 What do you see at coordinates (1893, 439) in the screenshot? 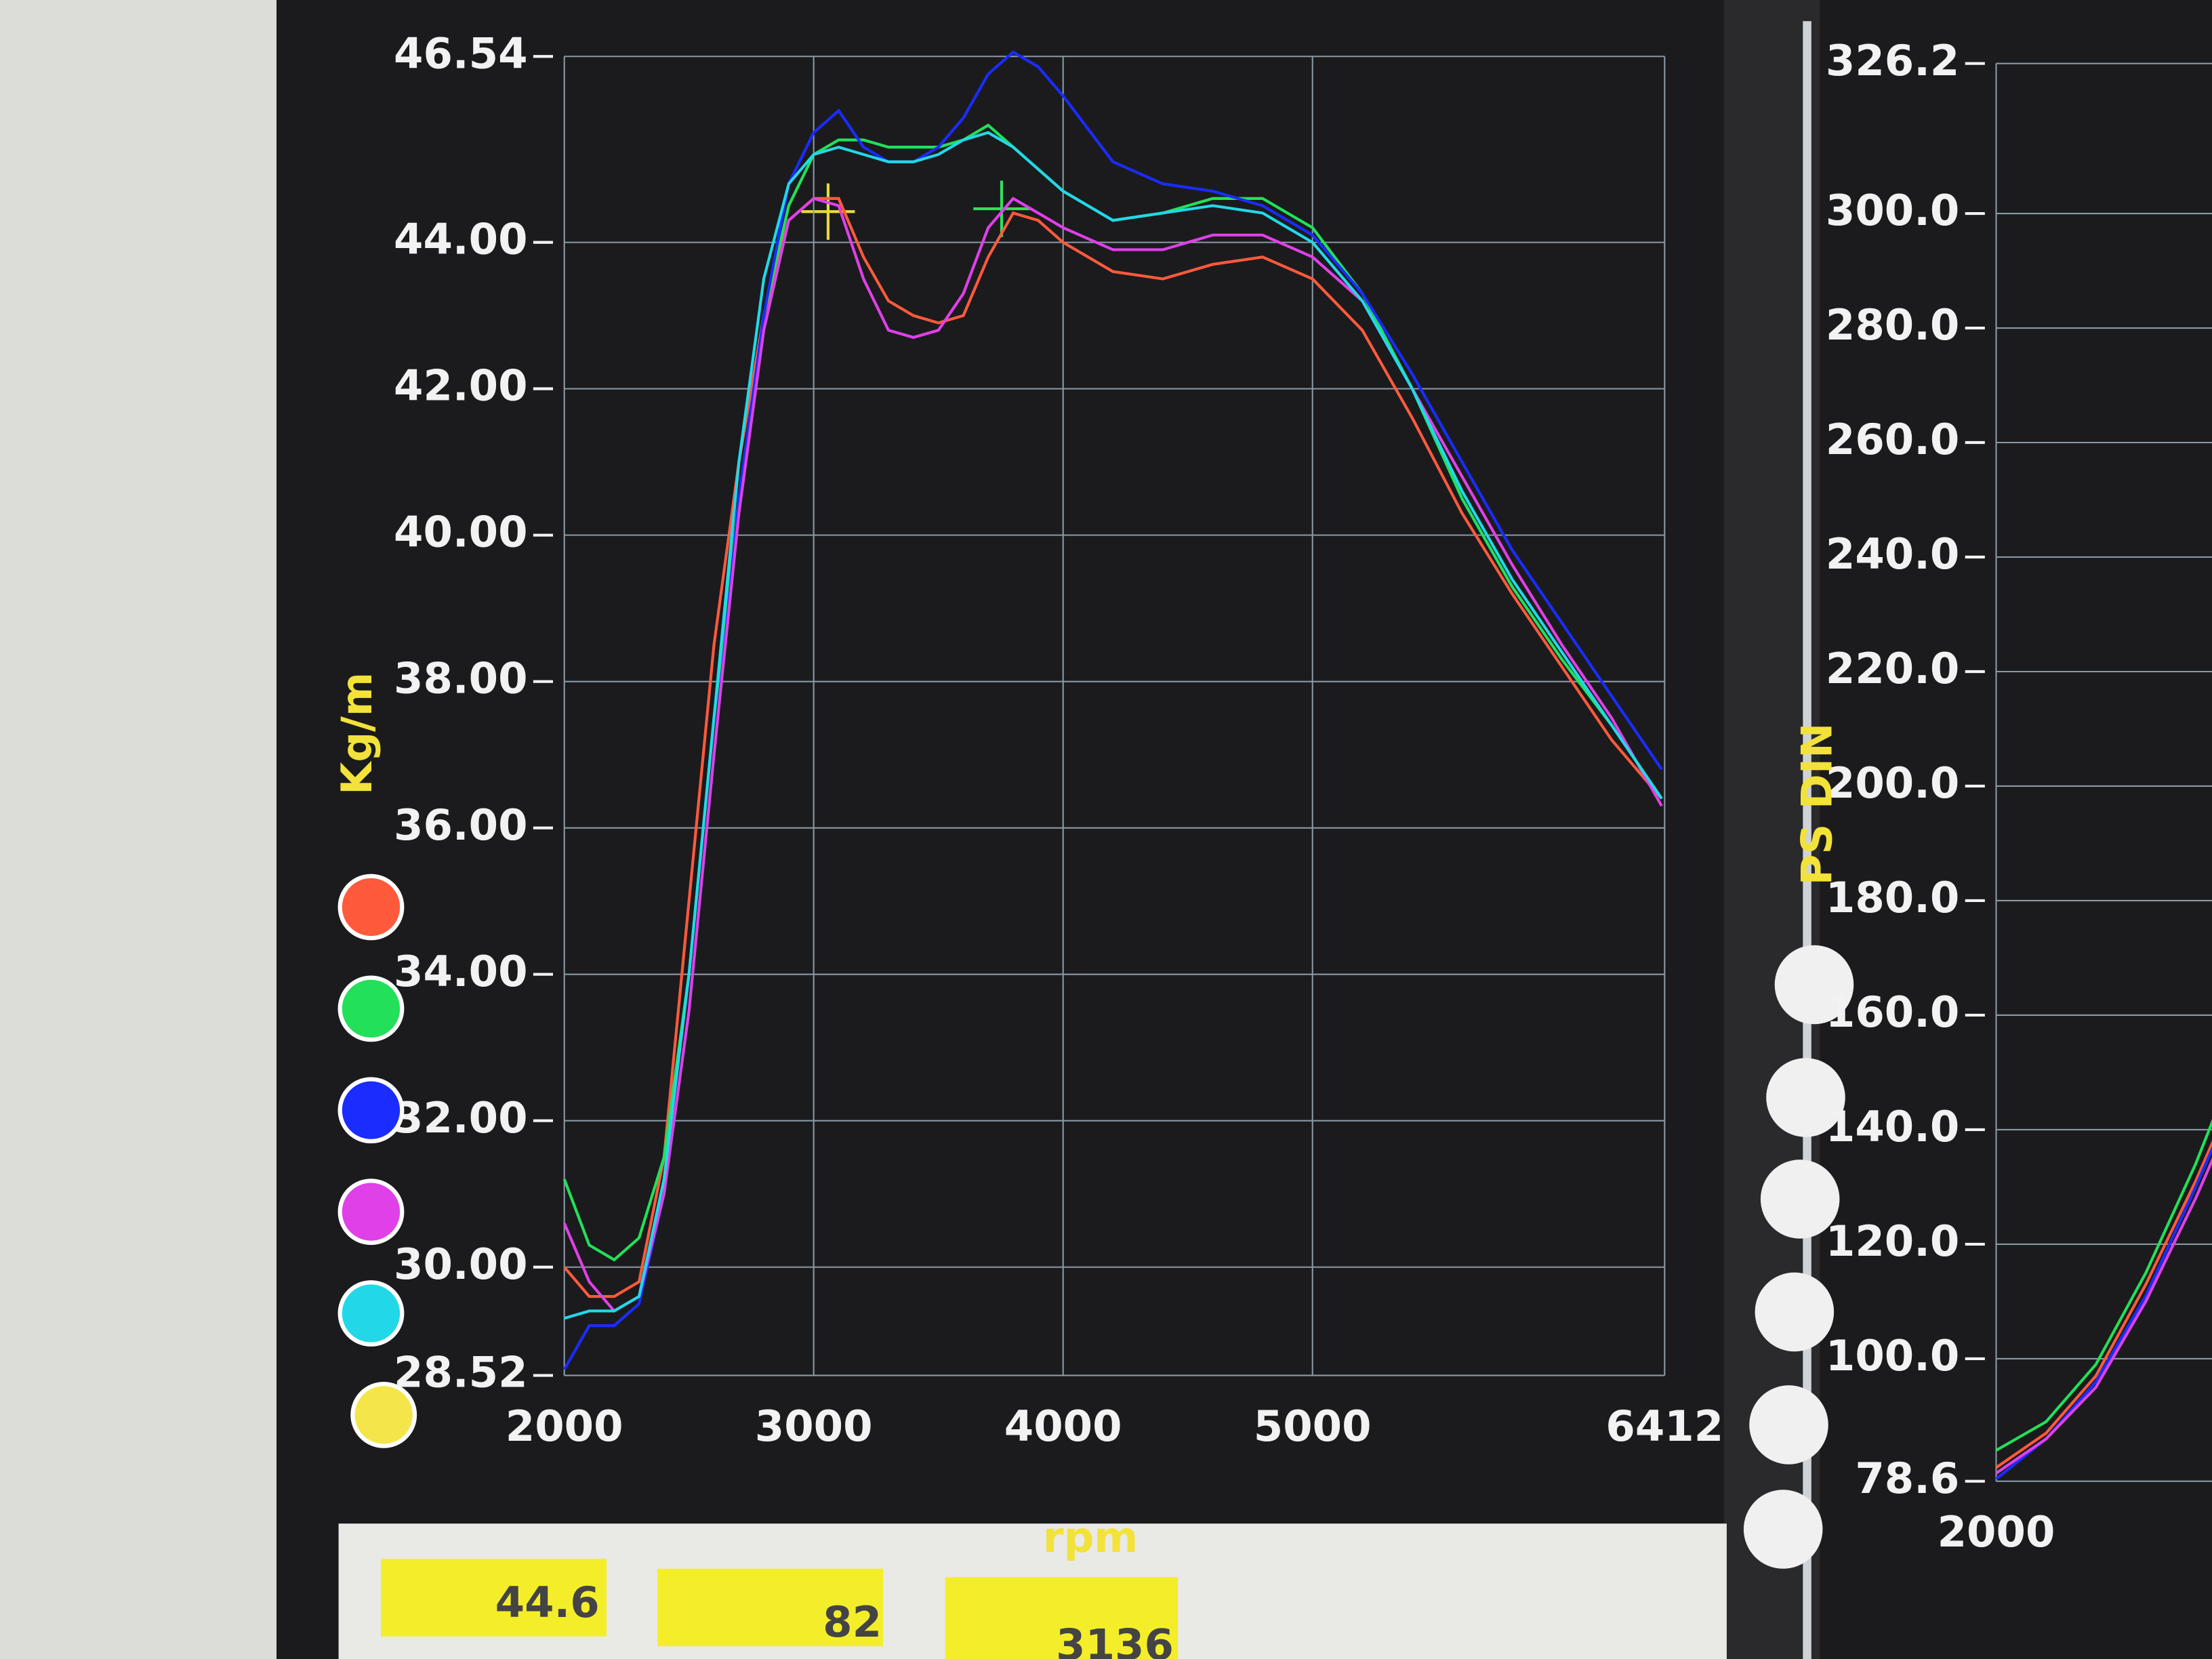
I see `y-tick-label: 260.0` at bounding box center [1893, 439].